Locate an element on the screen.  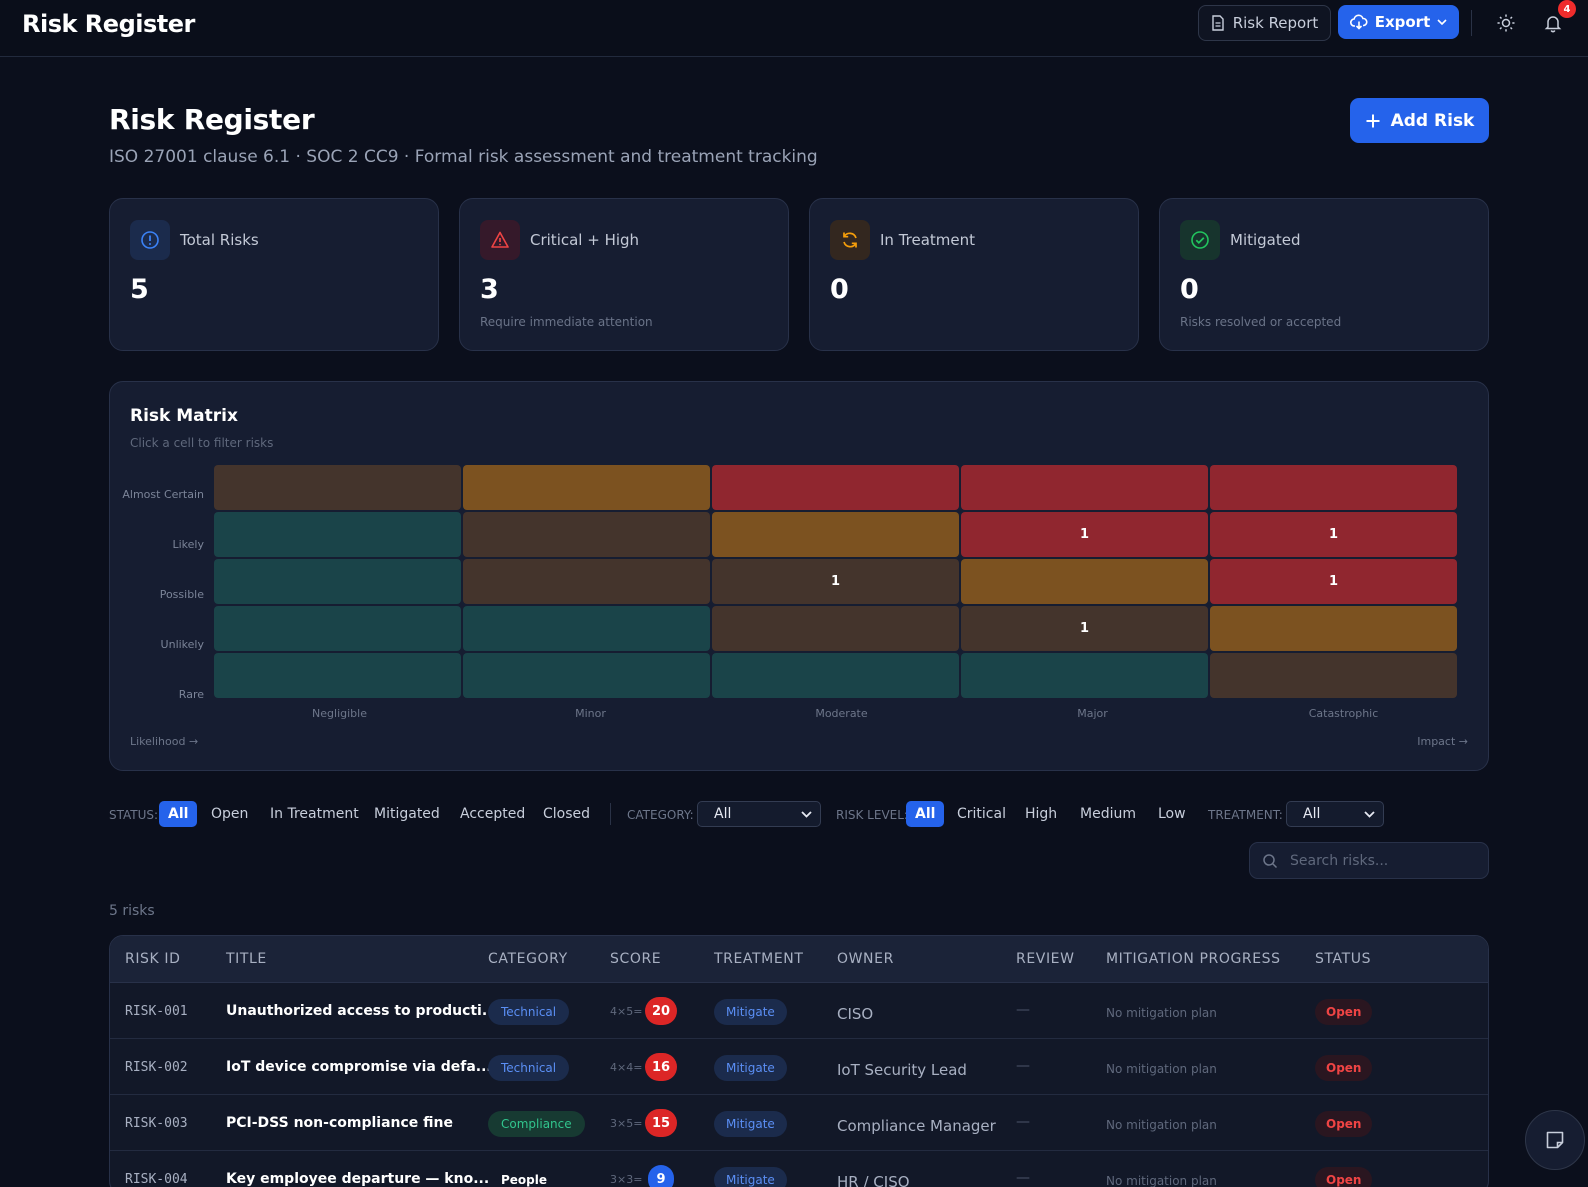
status-filter-in-treatment: In Treatment is located at coordinates (314, 814).